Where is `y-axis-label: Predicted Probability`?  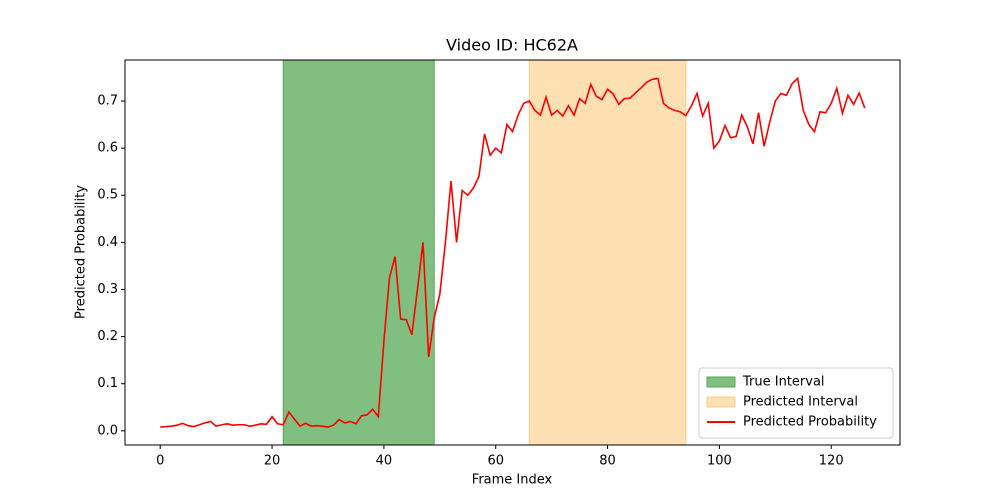
y-axis-label: Predicted Probability is located at coordinates (81, 252).